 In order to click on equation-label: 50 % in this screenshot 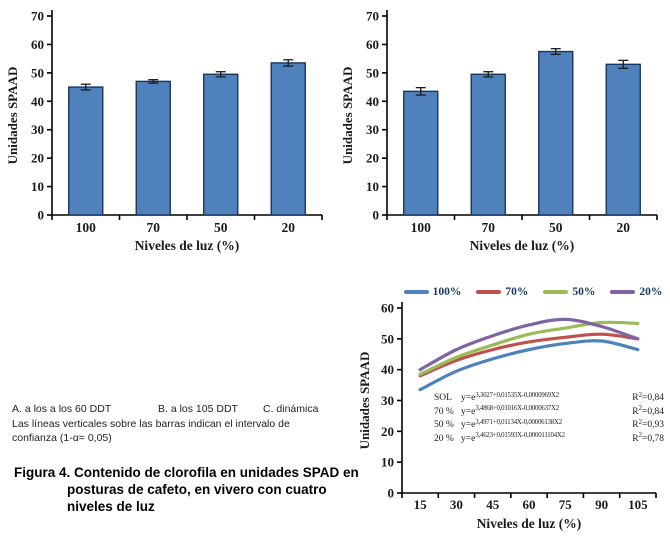, I will do `click(444, 425)`.